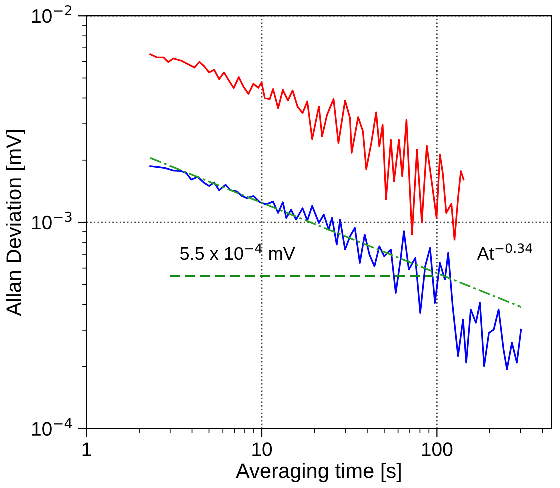 The width and height of the screenshot is (560, 488). What do you see at coordinates (437, 449) in the screenshot?
I see `x-tick-label: 100` at bounding box center [437, 449].